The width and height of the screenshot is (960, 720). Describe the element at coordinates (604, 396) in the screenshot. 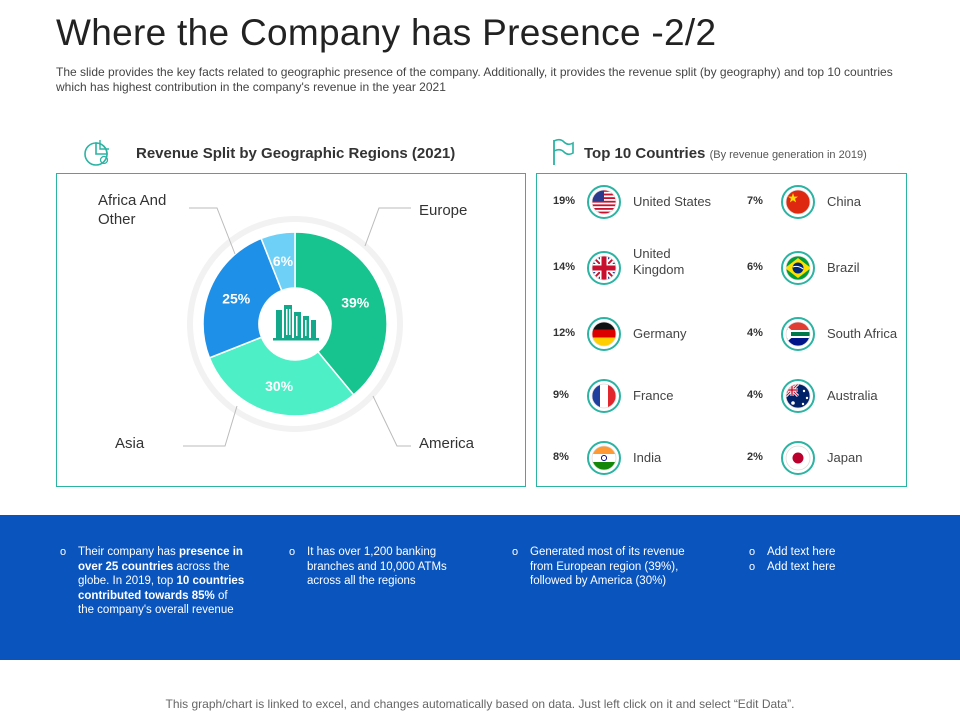

I see `france-flag-icon` at that location.